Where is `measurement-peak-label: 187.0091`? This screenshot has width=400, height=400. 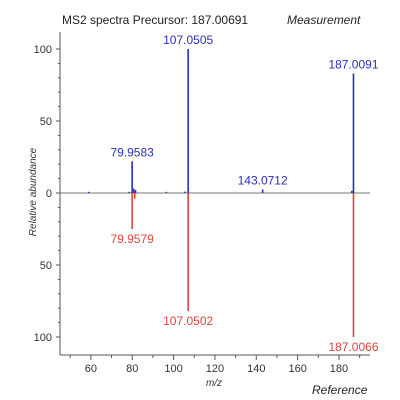
measurement-peak-label: 187.0091 is located at coordinates (353, 64).